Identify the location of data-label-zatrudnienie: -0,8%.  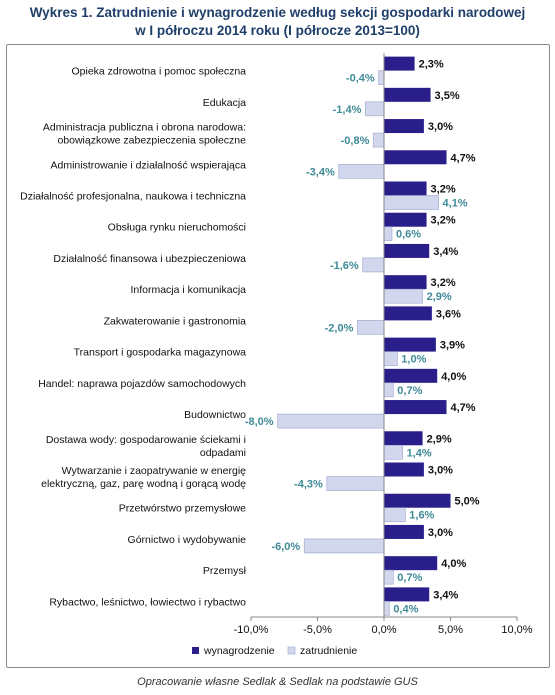
(355, 141).